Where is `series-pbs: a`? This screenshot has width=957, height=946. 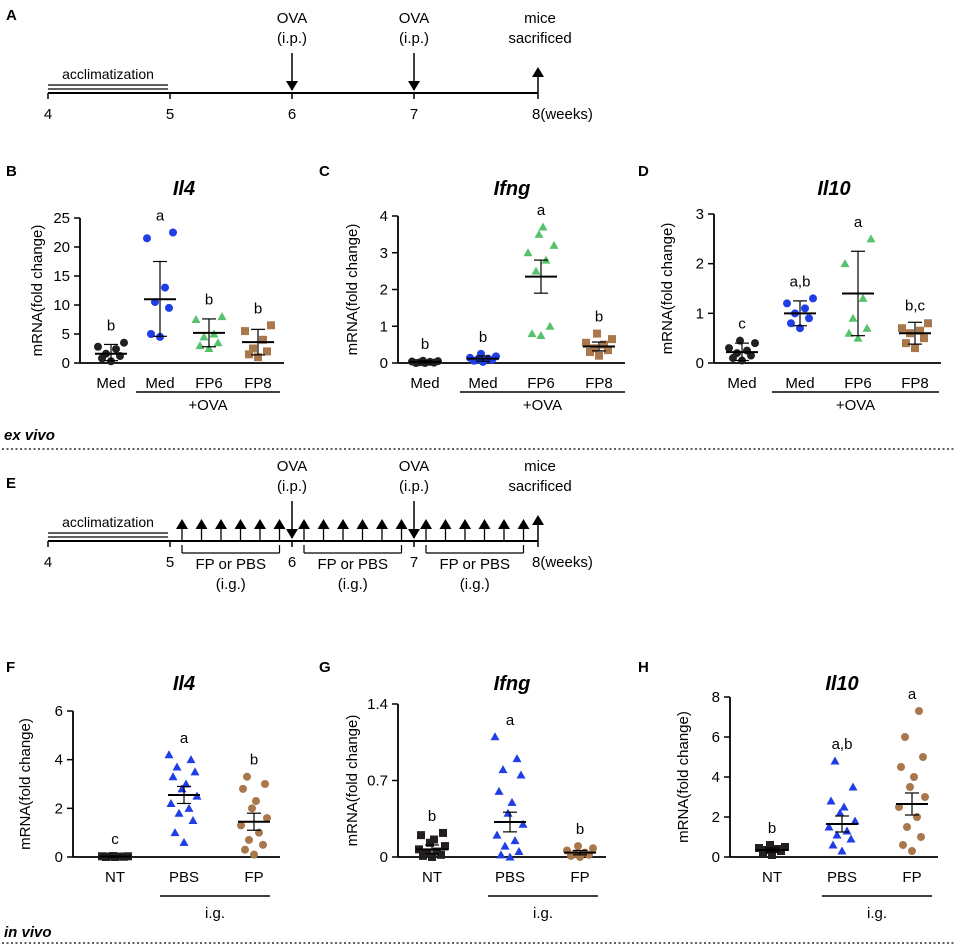
series-pbs: a is located at coordinates (183, 788).